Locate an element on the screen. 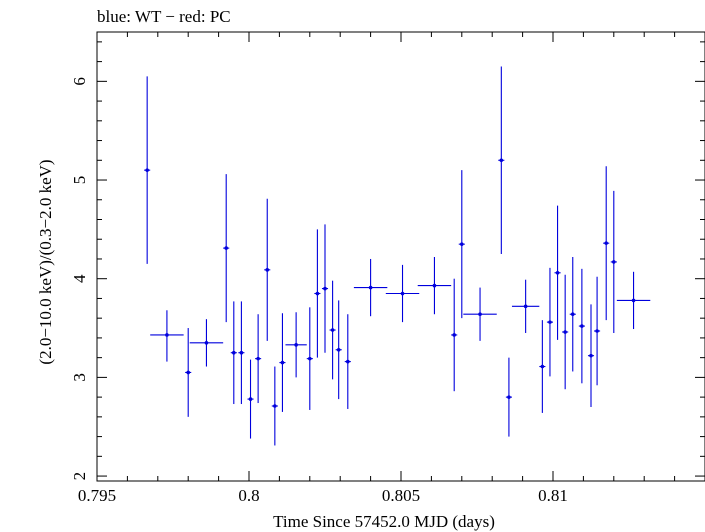 The width and height of the screenshot is (705, 532). y-tick-label: 4 is located at coordinates (79, 278).